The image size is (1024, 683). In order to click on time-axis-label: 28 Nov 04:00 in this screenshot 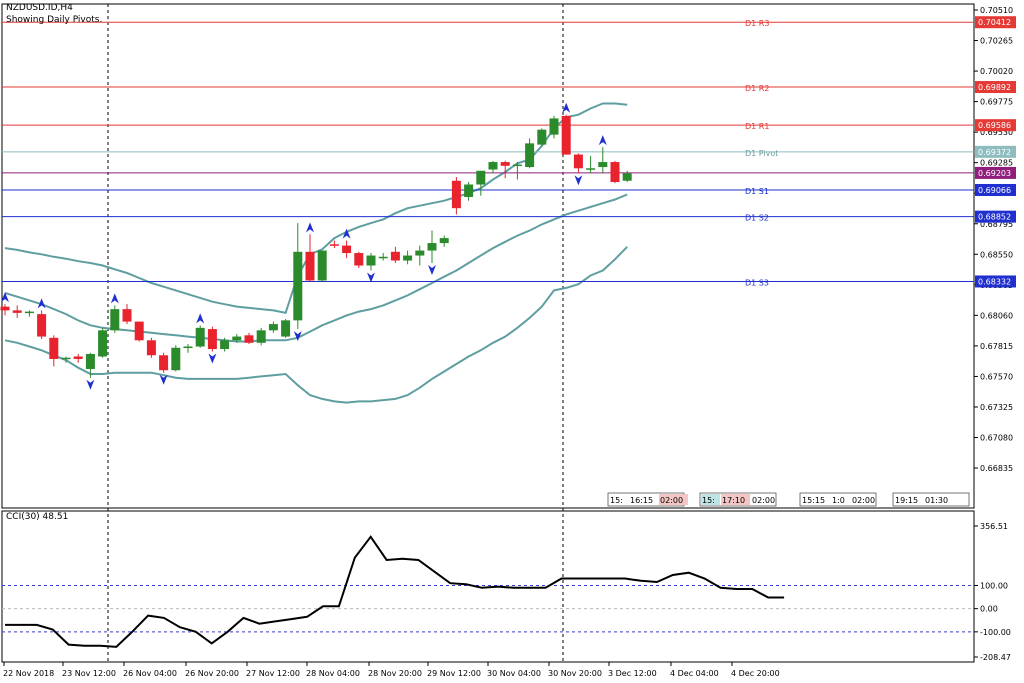, I will do `click(333, 673)`.